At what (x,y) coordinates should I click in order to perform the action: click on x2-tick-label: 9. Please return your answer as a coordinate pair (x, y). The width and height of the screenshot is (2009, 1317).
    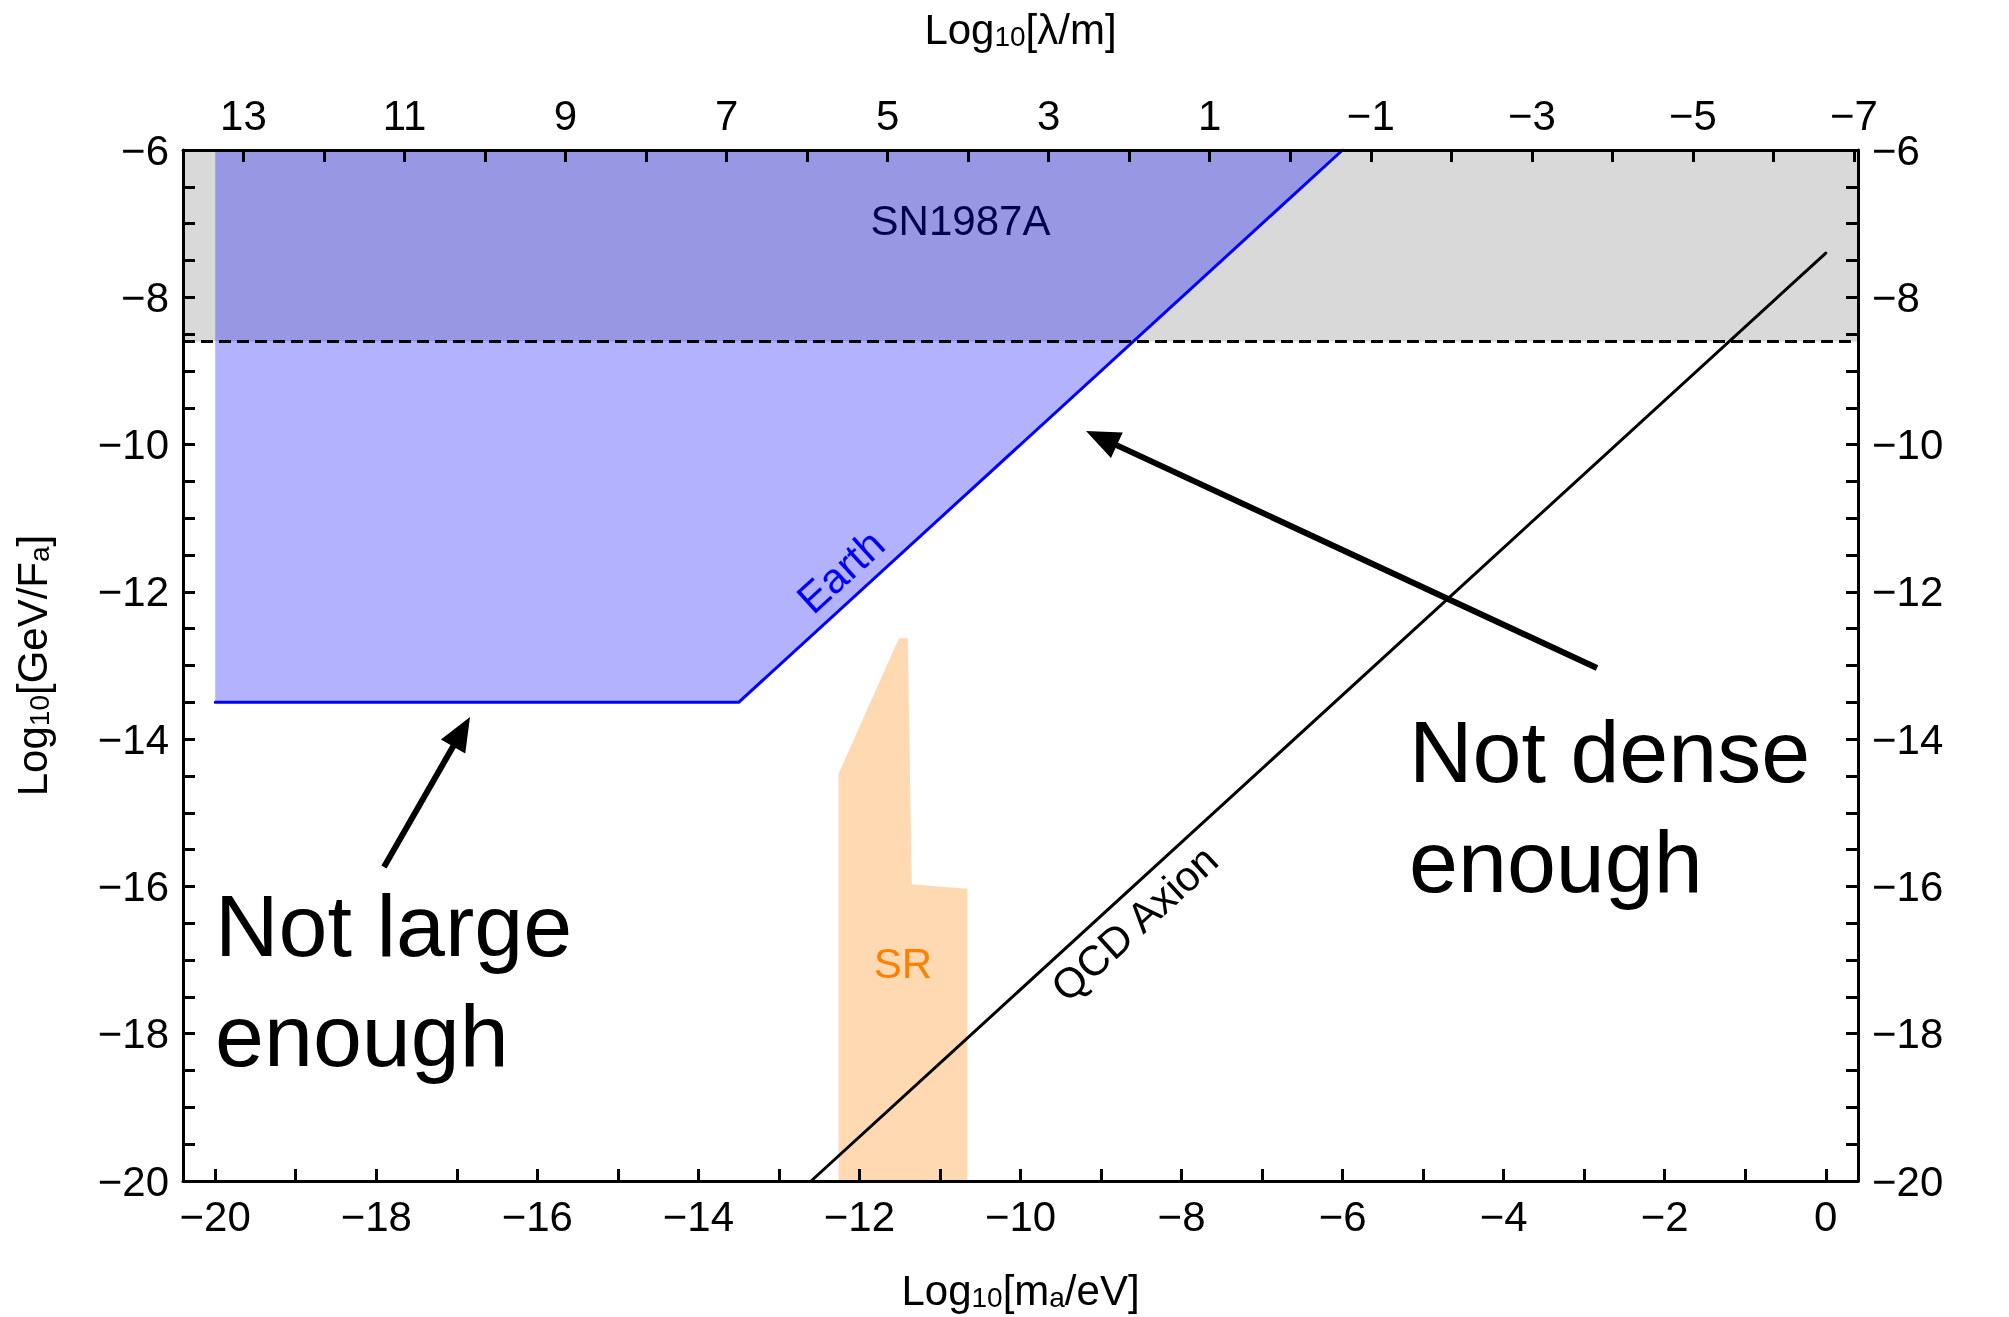
    Looking at the image, I should click on (565, 115).